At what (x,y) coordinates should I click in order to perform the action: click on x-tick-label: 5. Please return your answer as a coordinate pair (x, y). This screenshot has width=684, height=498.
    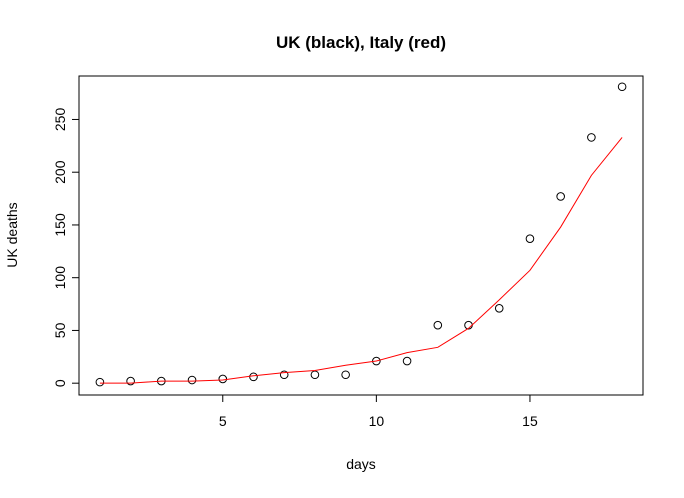
    Looking at the image, I should click on (223, 421).